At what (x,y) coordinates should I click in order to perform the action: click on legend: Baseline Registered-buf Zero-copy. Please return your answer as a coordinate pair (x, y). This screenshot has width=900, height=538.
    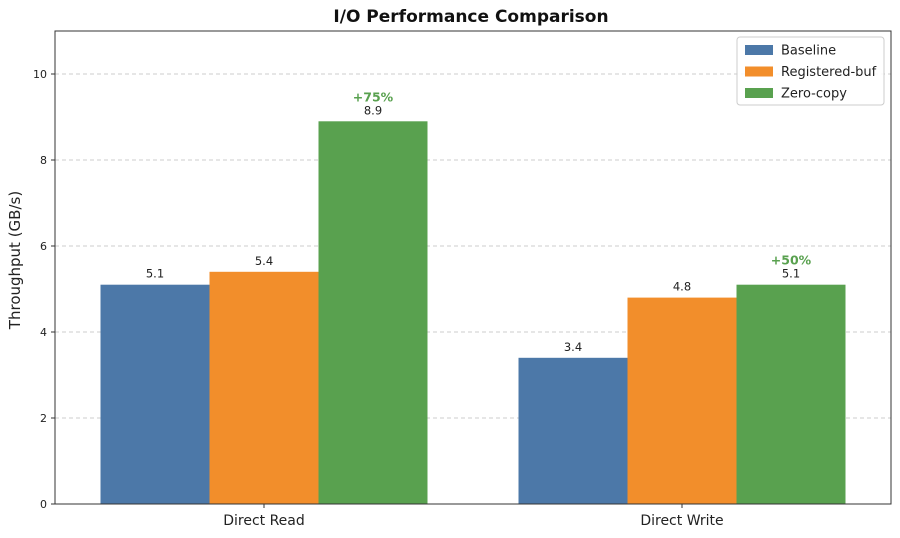
    Looking at the image, I should click on (810, 71).